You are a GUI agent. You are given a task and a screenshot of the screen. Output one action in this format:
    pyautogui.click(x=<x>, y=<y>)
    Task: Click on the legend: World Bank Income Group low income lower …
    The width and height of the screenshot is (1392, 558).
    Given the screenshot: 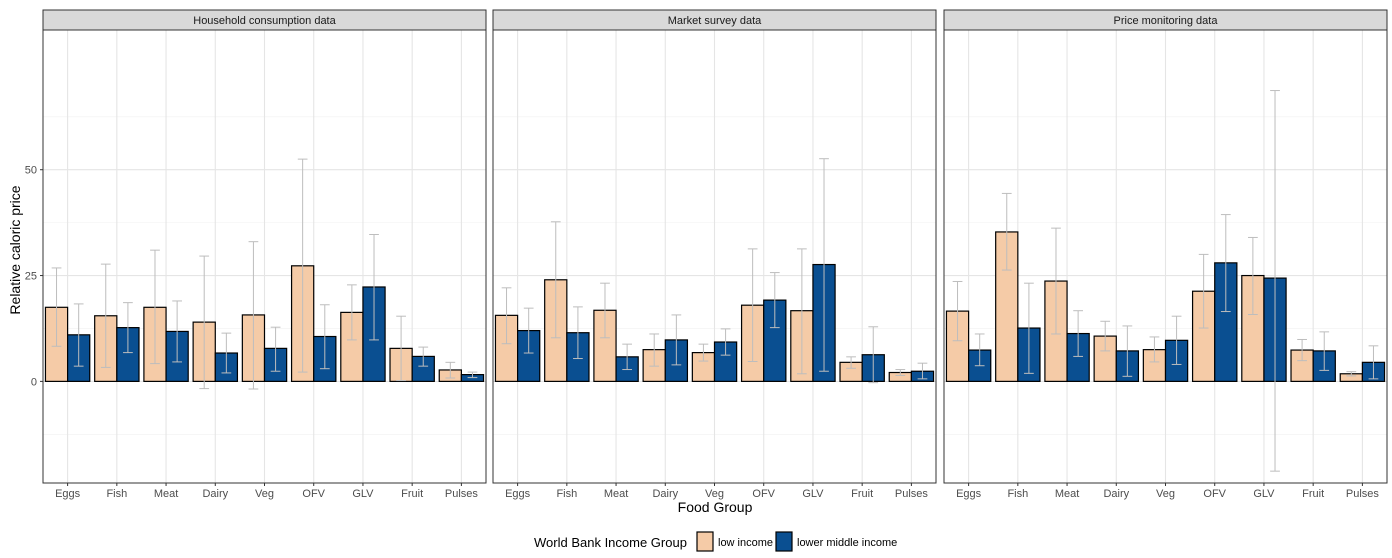 What is the action you would take?
    pyautogui.click(x=715, y=541)
    